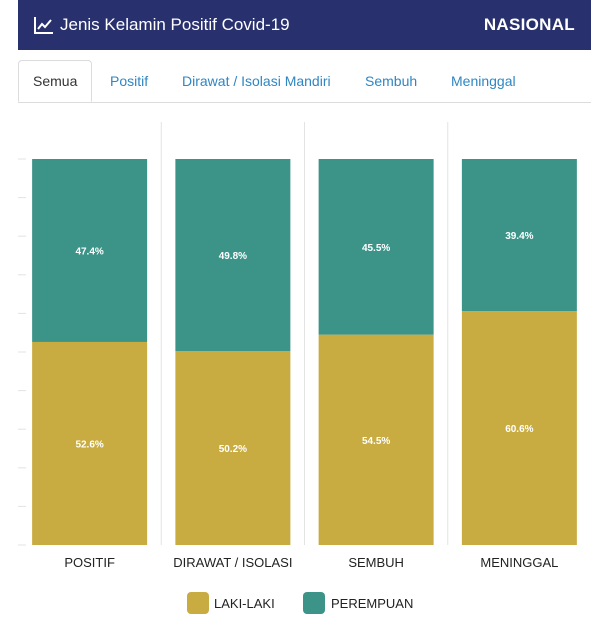 This screenshot has width=604, height=634. Describe the element at coordinates (483, 81) in the screenshot. I see `tab-meninggal: Meninggal` at that location.